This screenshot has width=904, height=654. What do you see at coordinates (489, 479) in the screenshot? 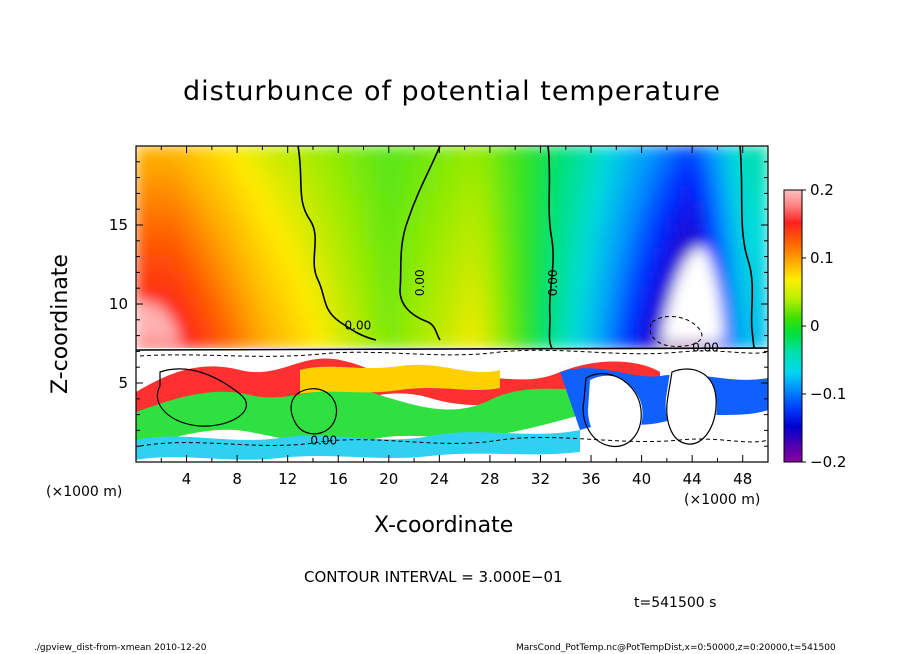
I see `x-tick-label: 28` at bounding box center [489, 479].